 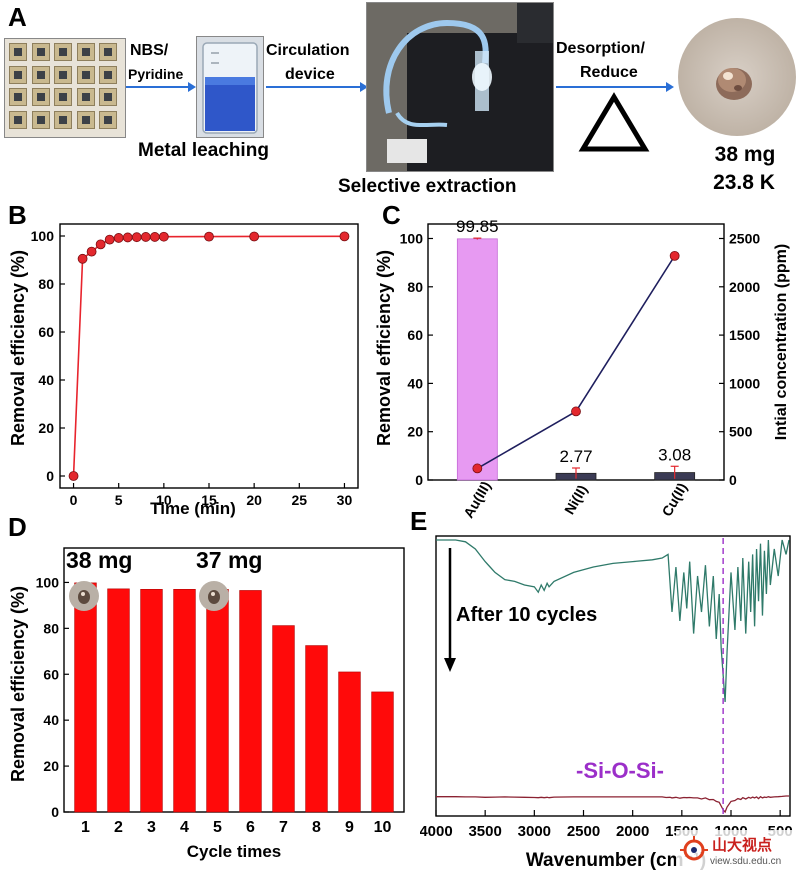 I want to click on chart-b-xtick-label: 30, so click(x=345, y=500).